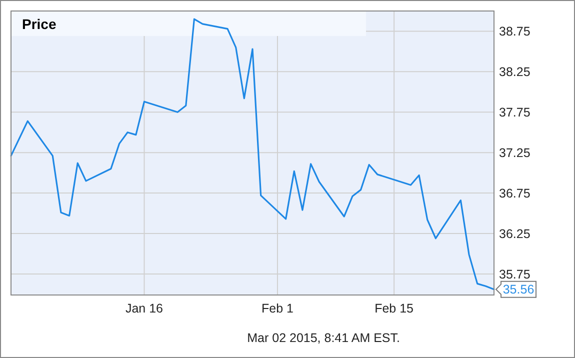 The height and width of the screenshot is (358, 575). I want to click on y-tick-label: 38.25, so click(514, 72).